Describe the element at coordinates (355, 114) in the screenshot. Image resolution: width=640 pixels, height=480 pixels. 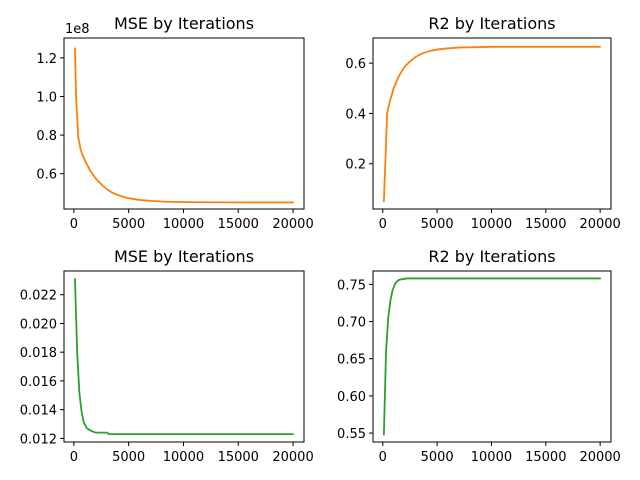
I see `y-tick-label: 0.4` at that location.